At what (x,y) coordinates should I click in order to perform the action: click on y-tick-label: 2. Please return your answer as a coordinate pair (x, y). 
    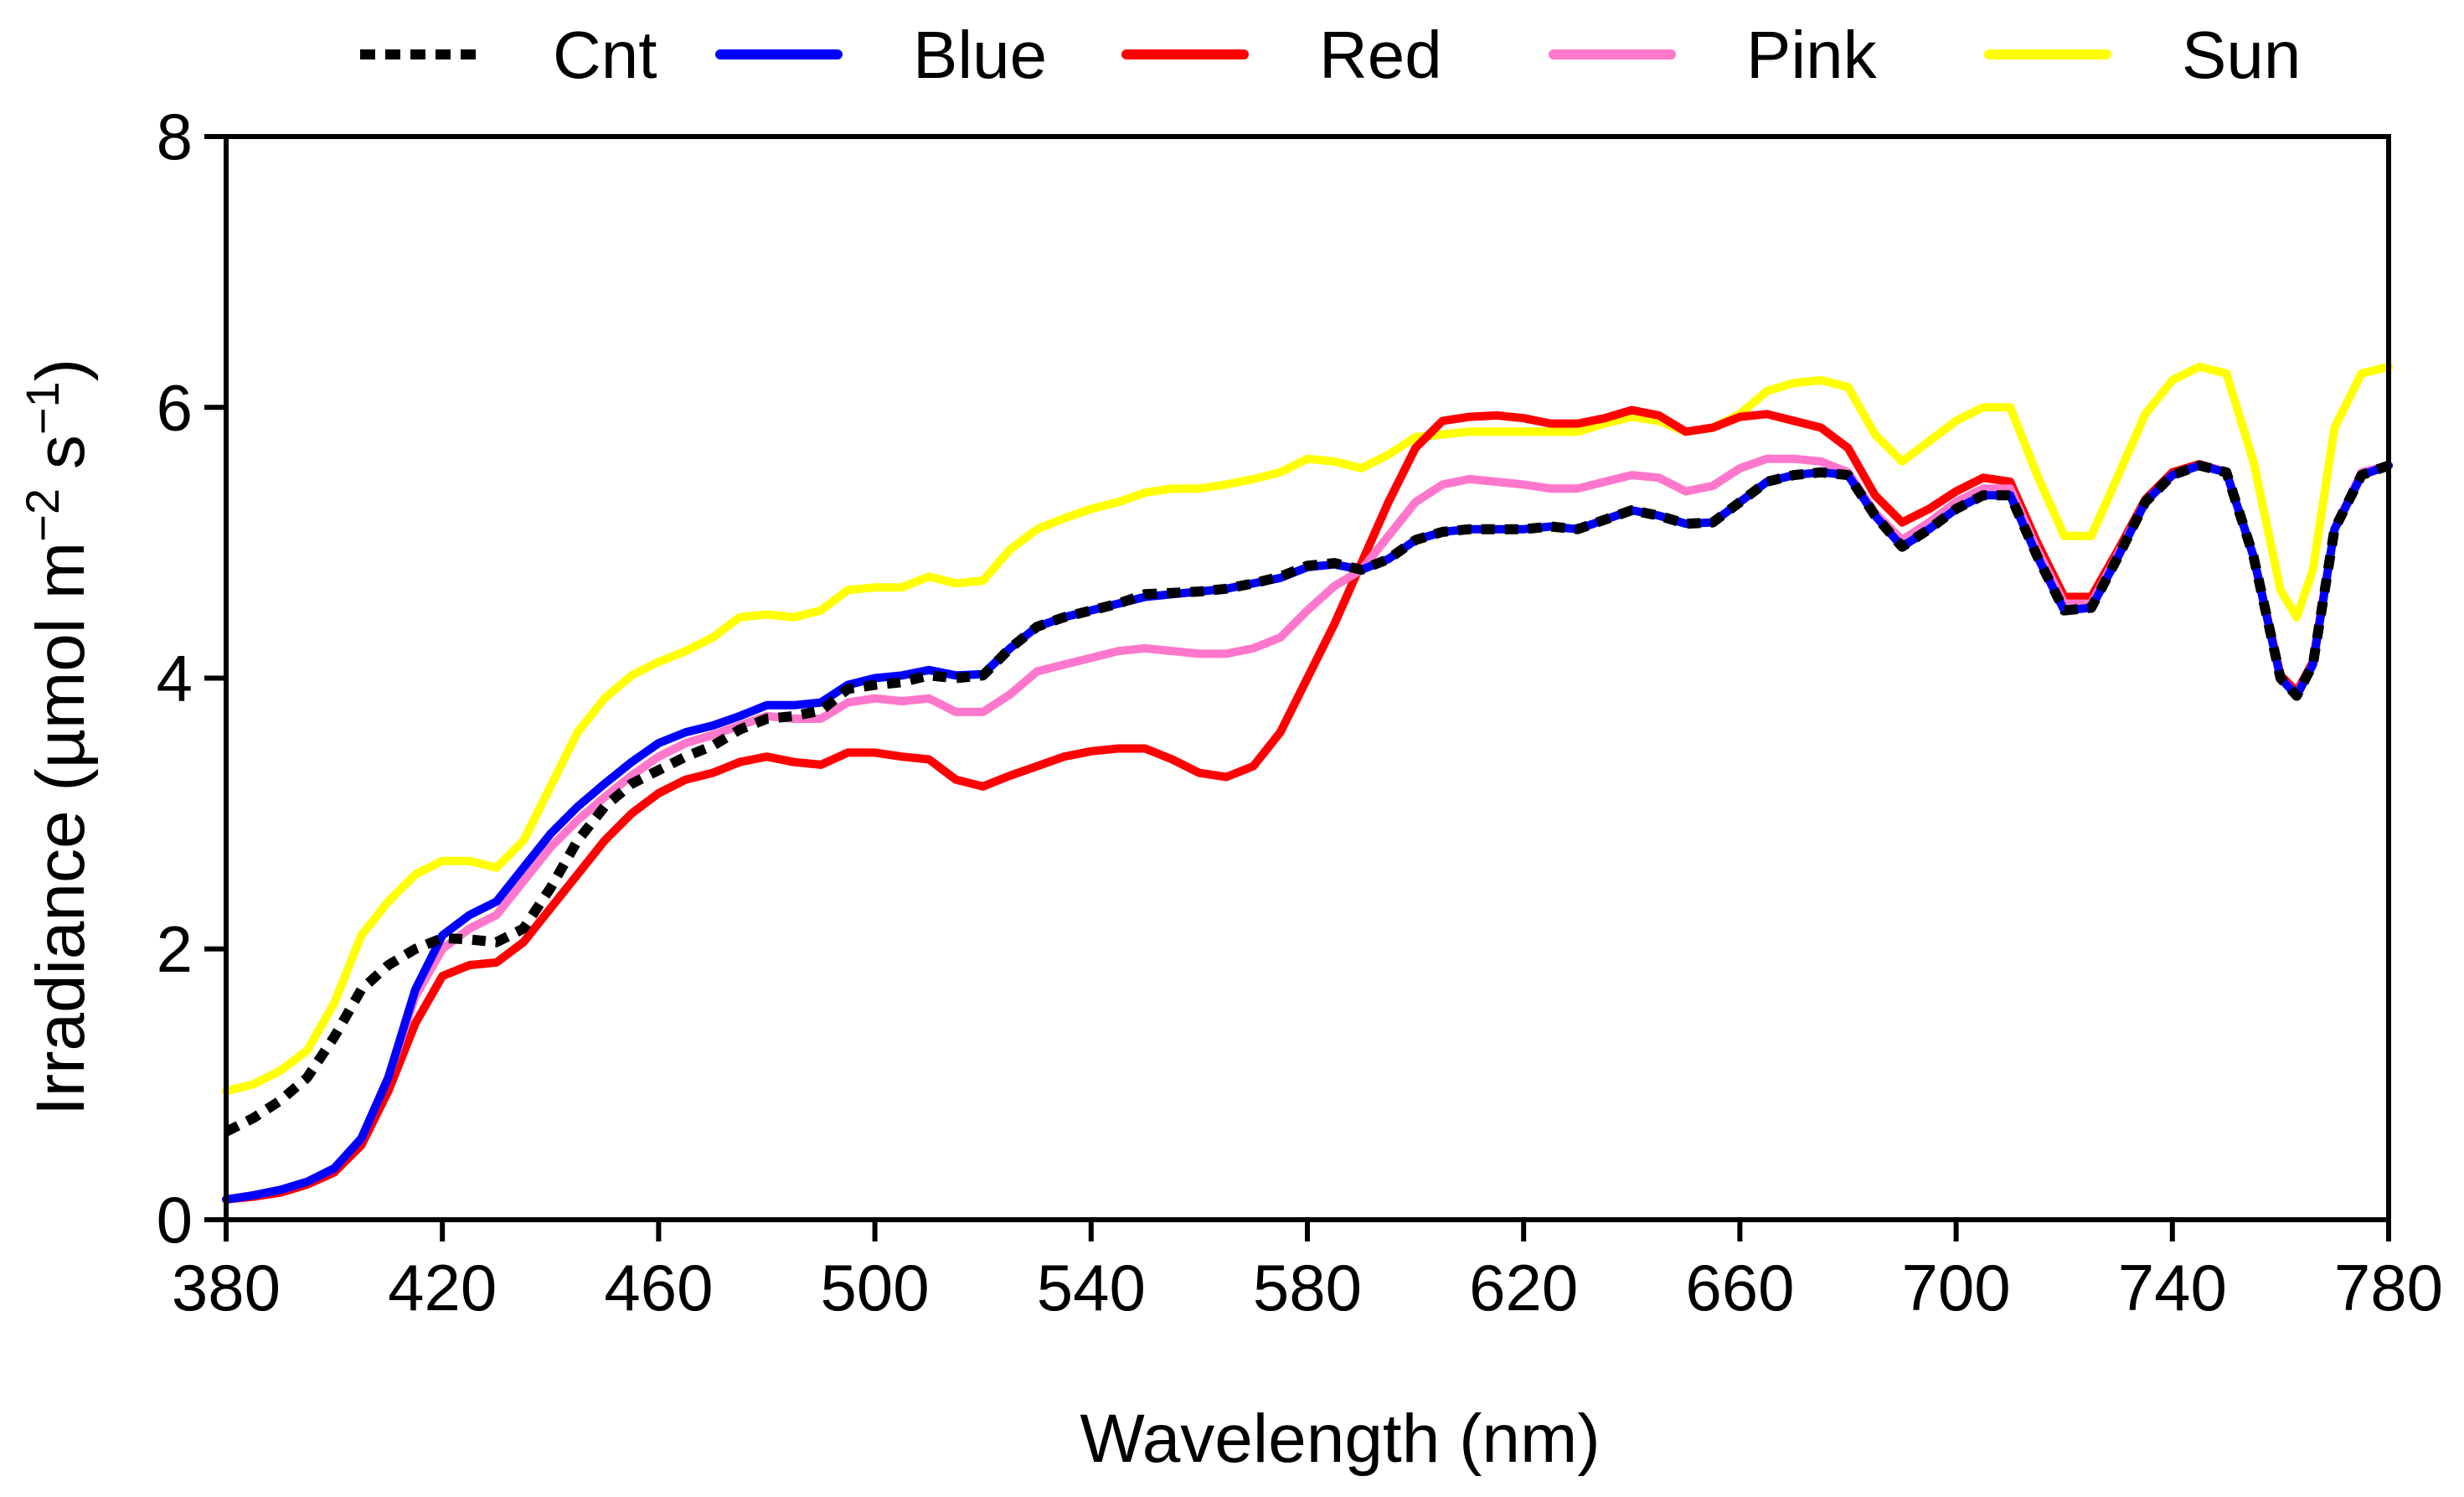
    Looking at the image, I should click on (175, 949).